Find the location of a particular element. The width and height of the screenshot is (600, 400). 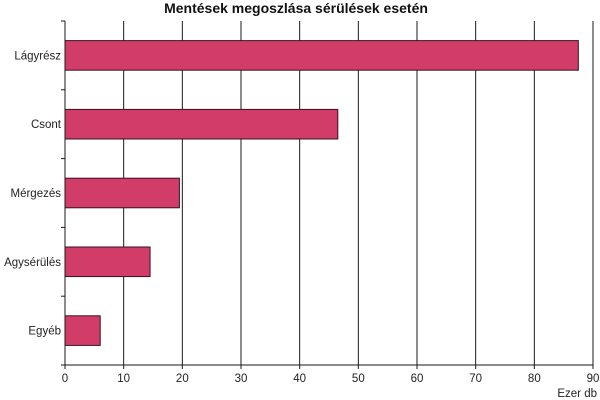

x-tick-label: 30 is located at coordinates (241, 379).